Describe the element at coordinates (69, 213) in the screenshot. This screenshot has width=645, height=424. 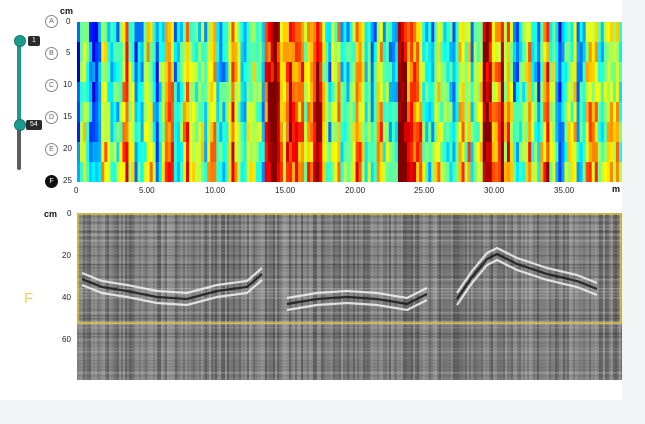
I see `bottom-y-tick: 0` at that location.